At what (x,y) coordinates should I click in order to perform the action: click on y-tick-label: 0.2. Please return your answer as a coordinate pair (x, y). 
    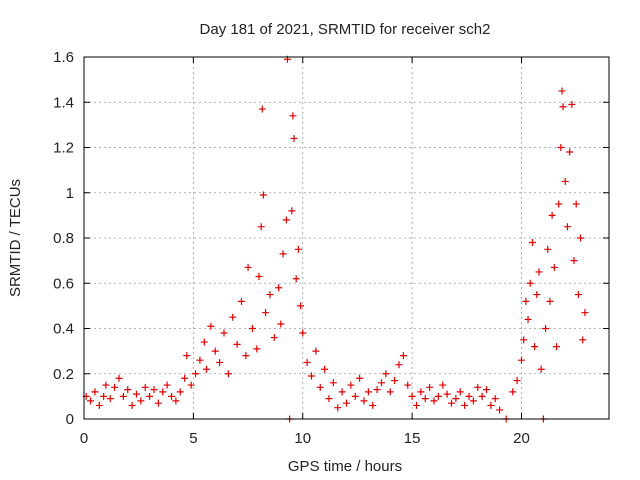
    Looking at the image, I should click on (63, 374).